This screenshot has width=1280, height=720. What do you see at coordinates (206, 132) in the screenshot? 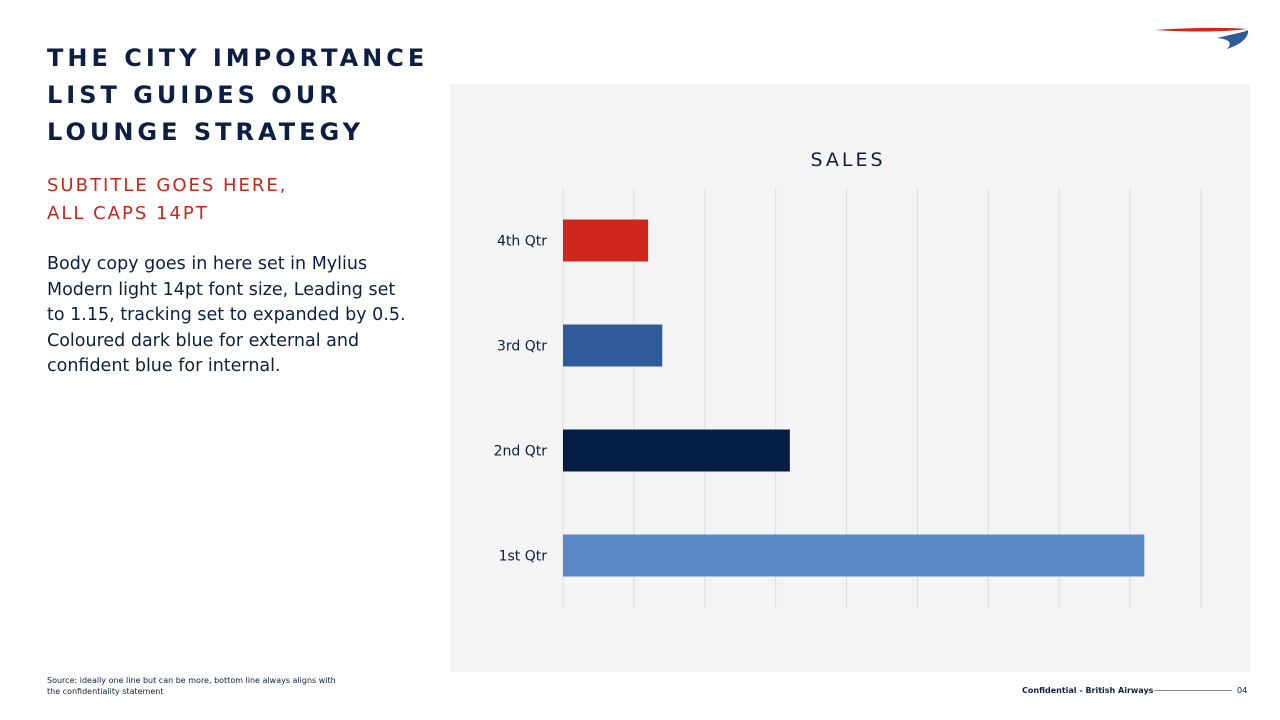
I see `slide-title-line: LOUNGE STRATEGY` at bounding box center [206, 132].